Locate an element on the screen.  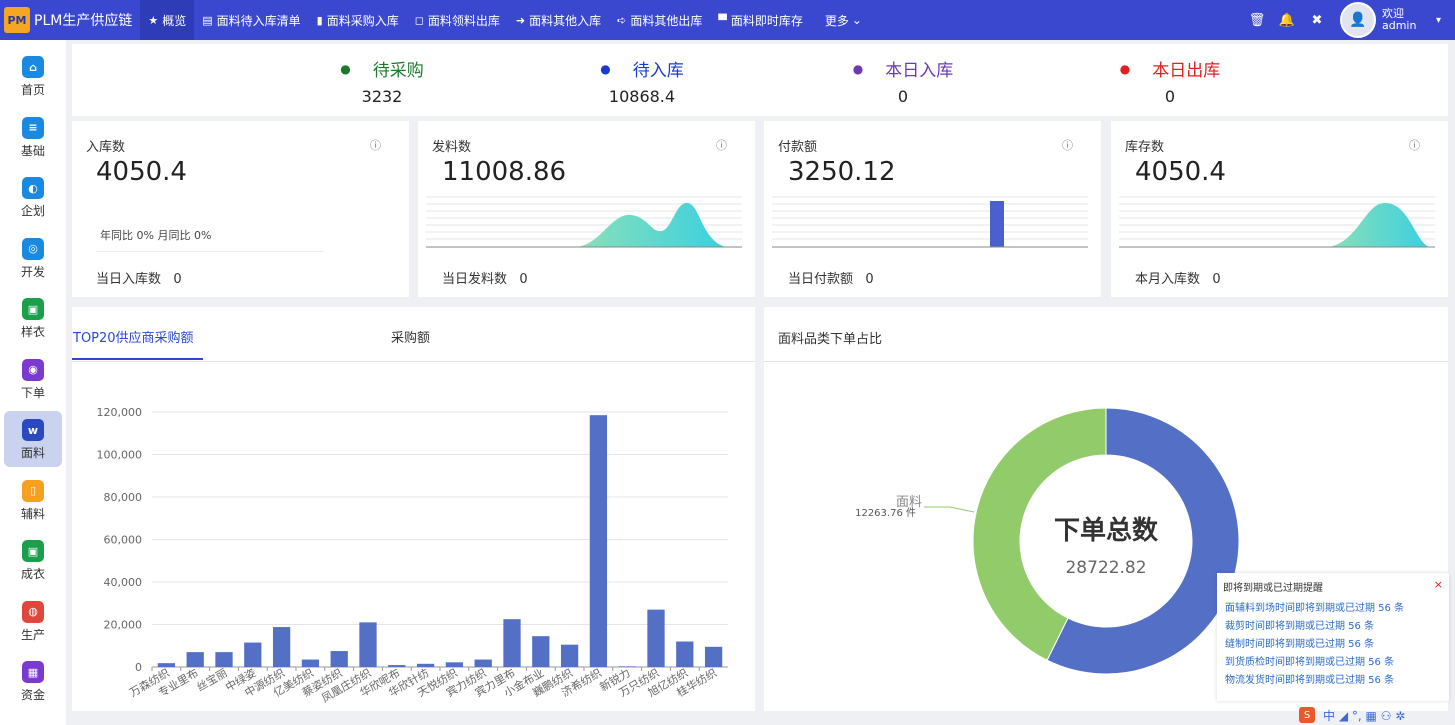
tab-top20-suppliers: TOP20供应商采购额 is located at coordinates (133, 338).